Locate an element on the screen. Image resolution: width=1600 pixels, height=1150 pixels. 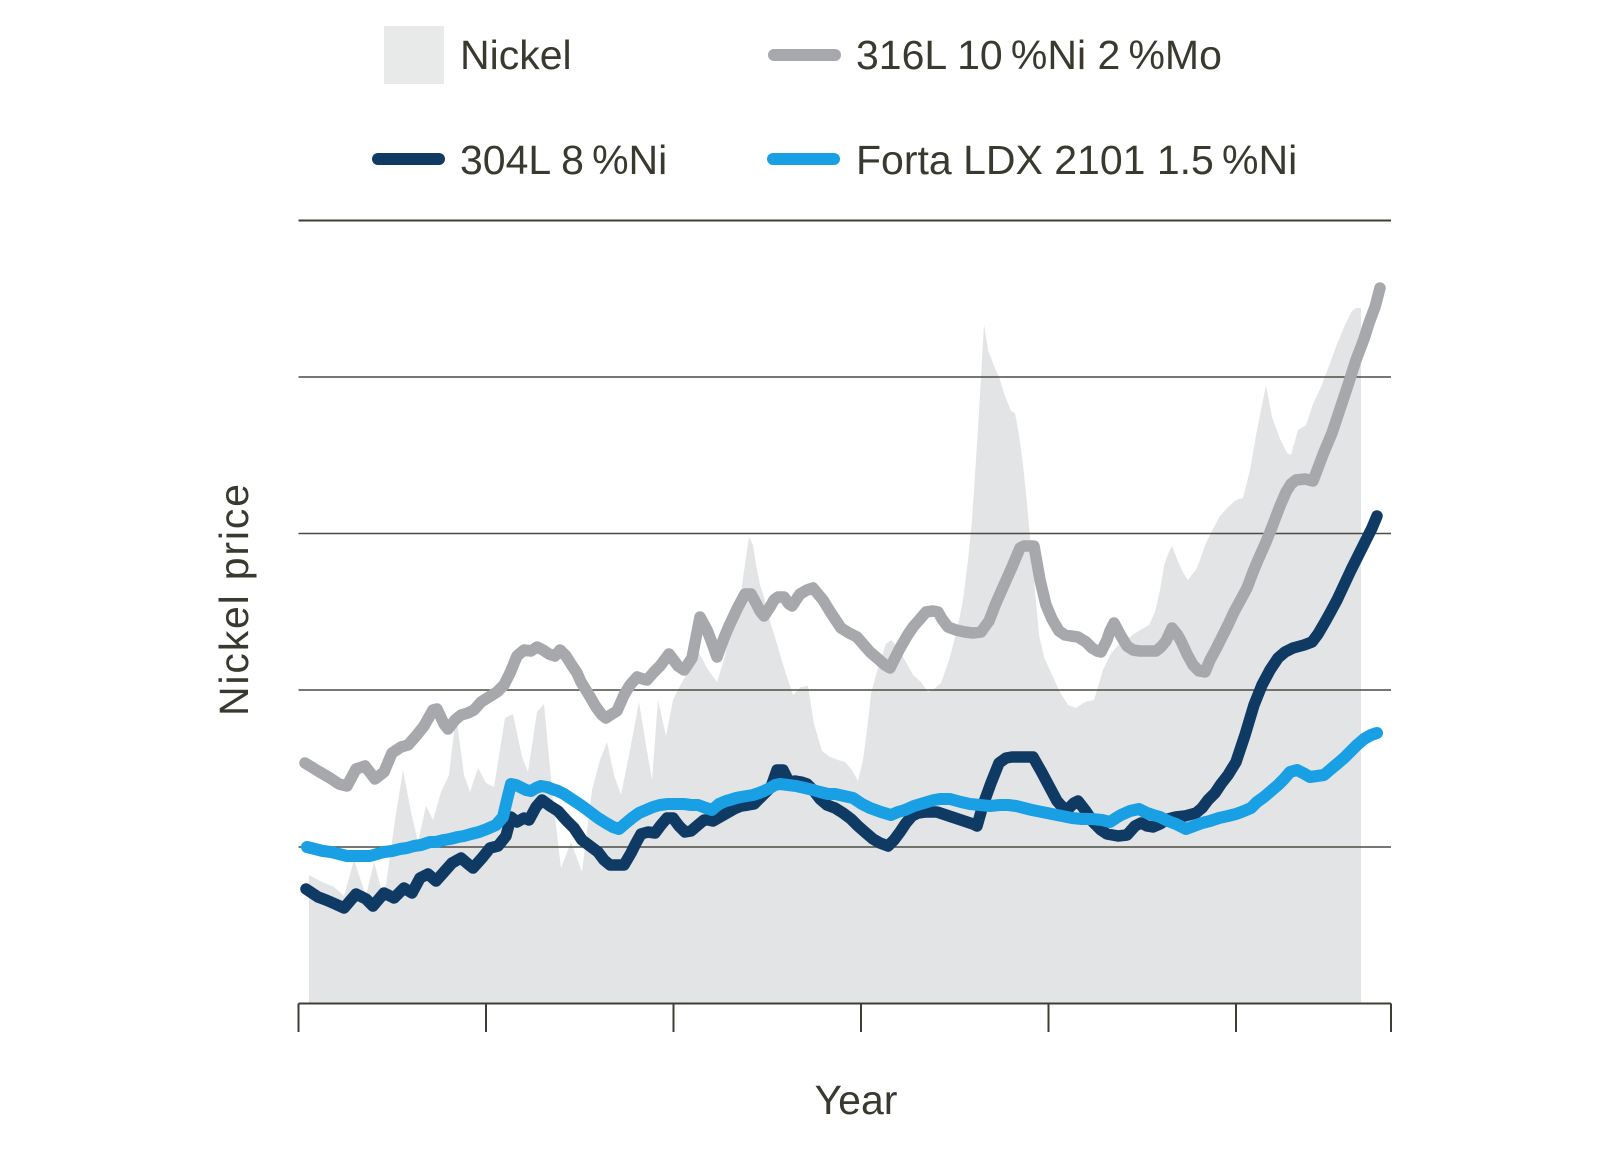
svg-text: Nickel is located at coordinates (516, 55).